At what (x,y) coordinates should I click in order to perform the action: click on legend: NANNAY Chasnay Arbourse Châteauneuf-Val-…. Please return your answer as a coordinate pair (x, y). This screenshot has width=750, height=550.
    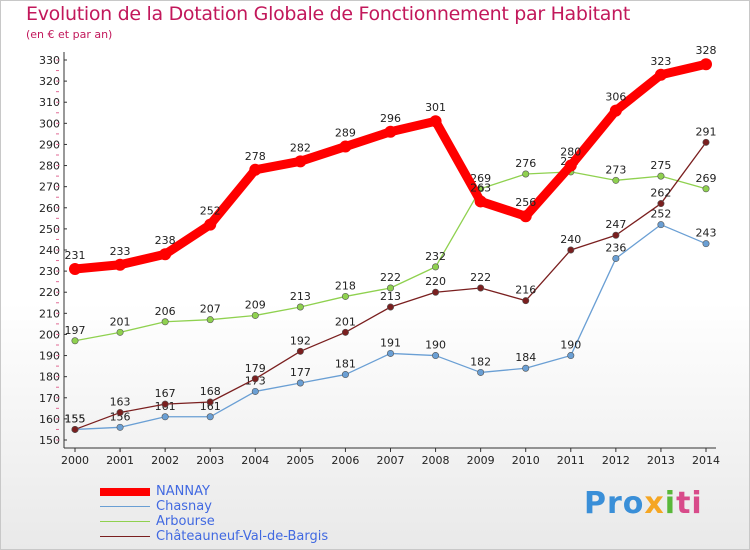
    Looking at the image, I should click on (214, 514).